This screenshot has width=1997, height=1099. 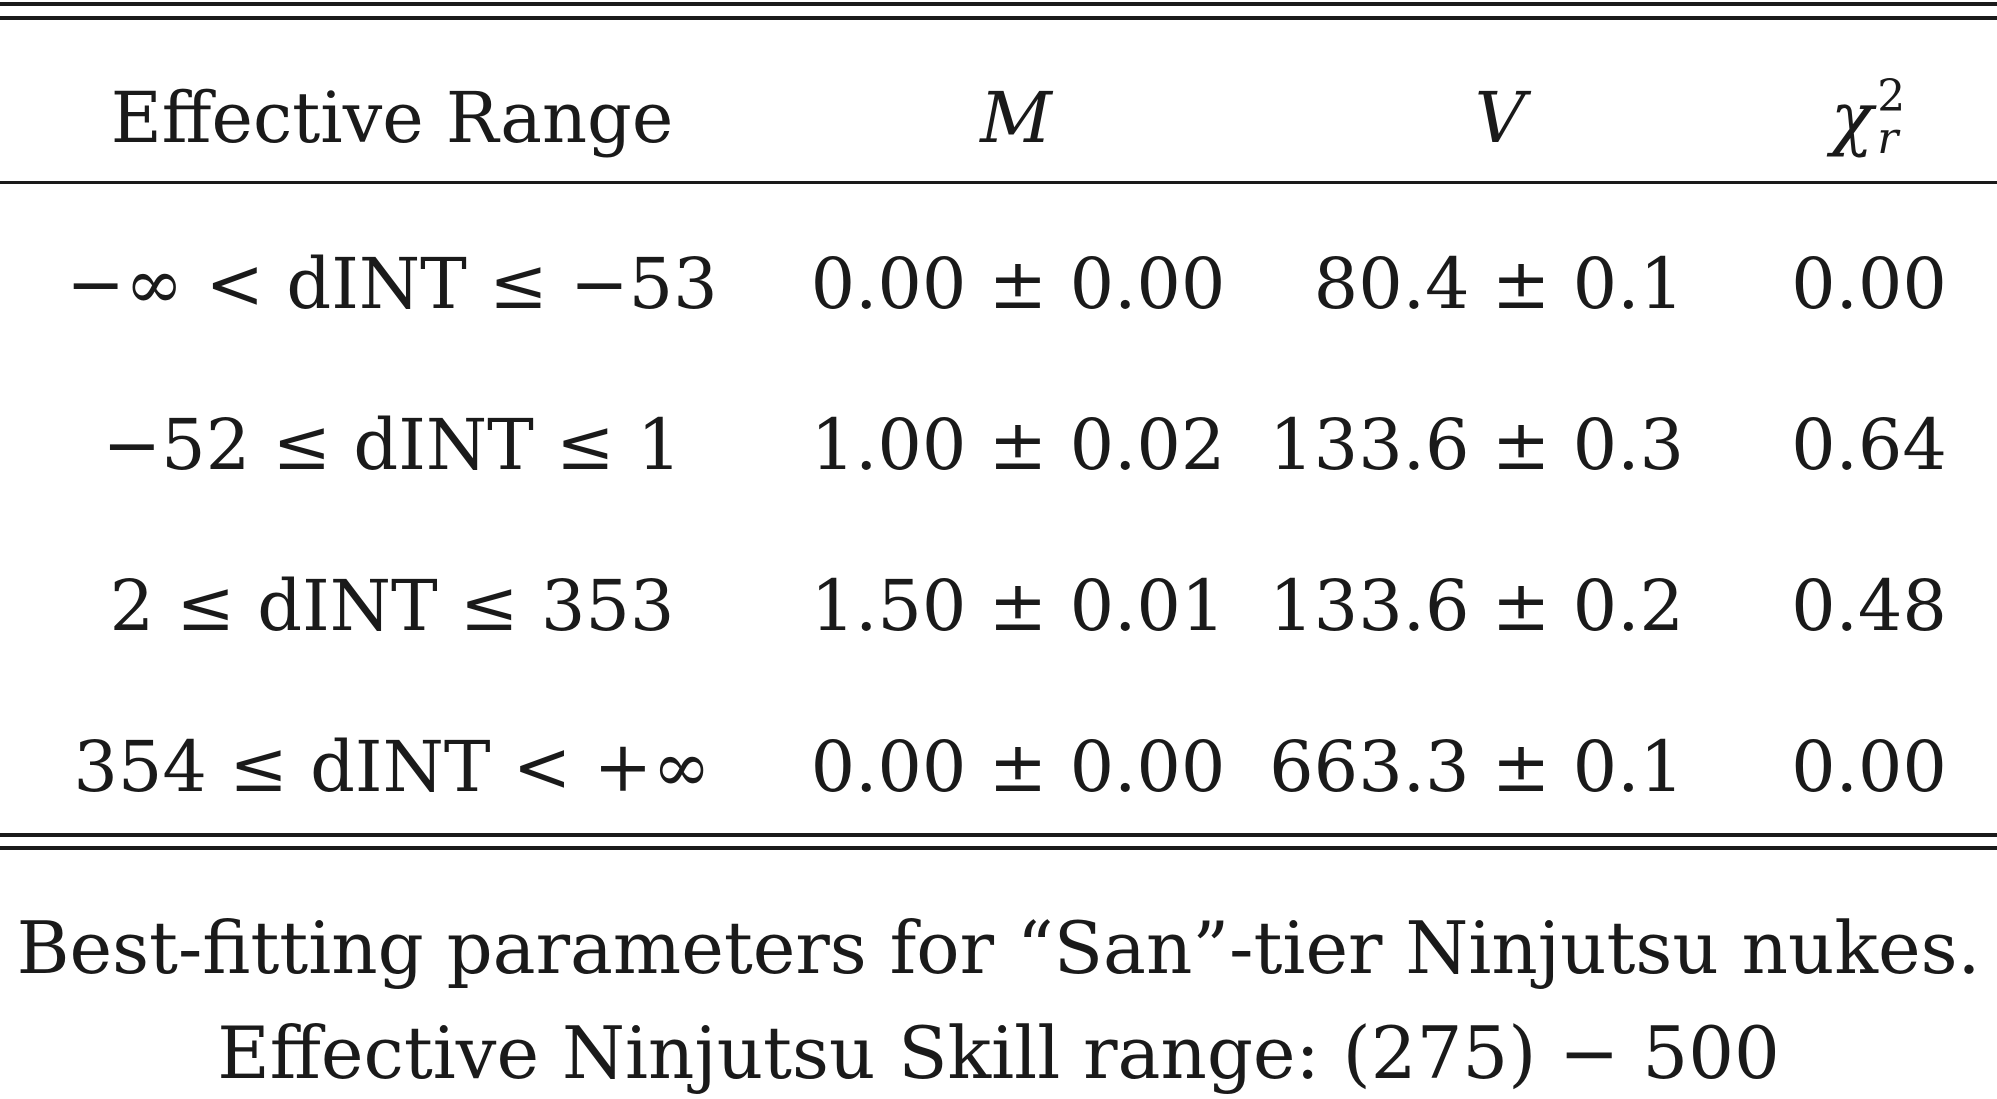 I want to click on header-rule, so click(x=998, y=182).